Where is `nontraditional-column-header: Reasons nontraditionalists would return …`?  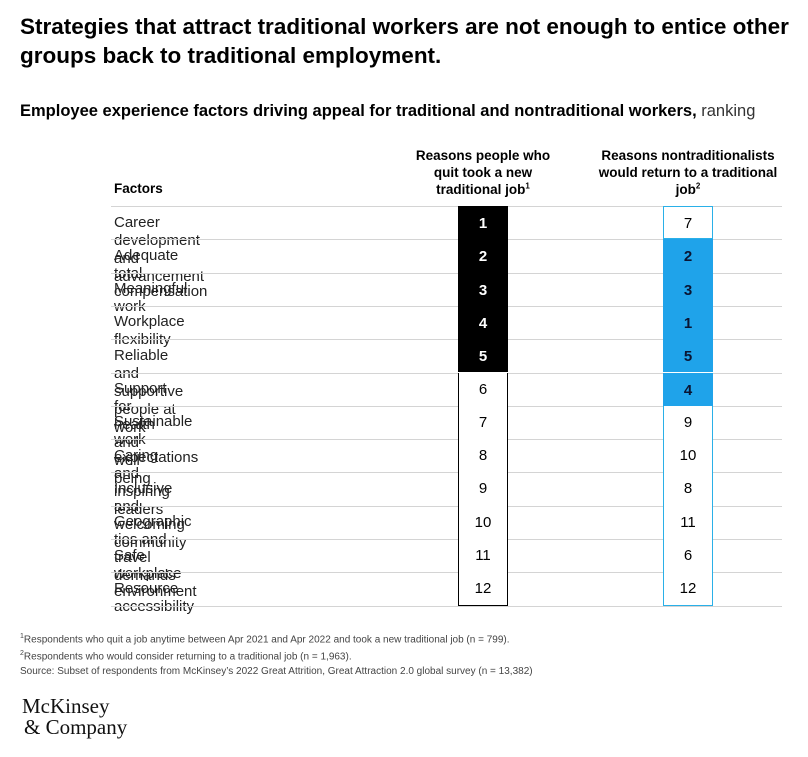 nontraditional-column-header: Reasons nontraditionalists would return … is located at coordinates (688, 172).